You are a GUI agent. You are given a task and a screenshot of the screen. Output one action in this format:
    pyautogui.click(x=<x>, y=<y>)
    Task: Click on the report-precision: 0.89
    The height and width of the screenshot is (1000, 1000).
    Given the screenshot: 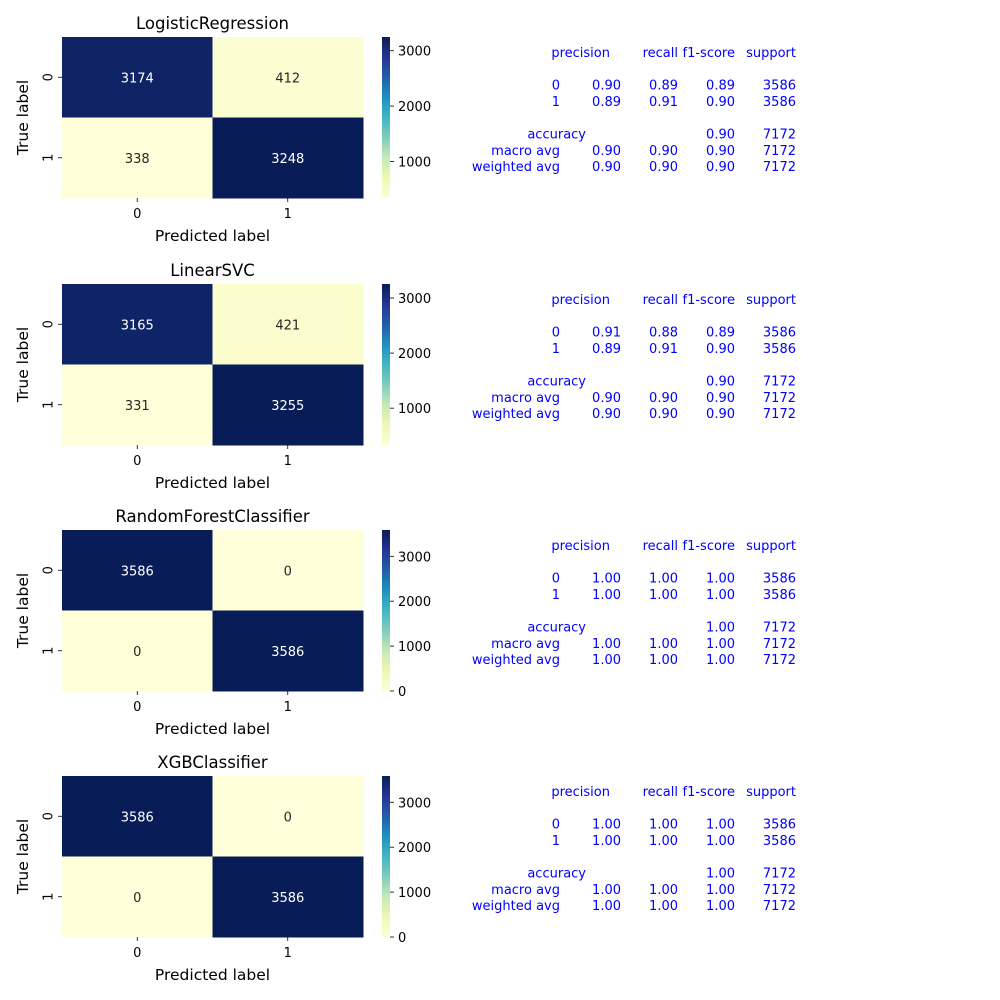 What is the action you would take?
    pyautogui.click(x=606, y=349)
    